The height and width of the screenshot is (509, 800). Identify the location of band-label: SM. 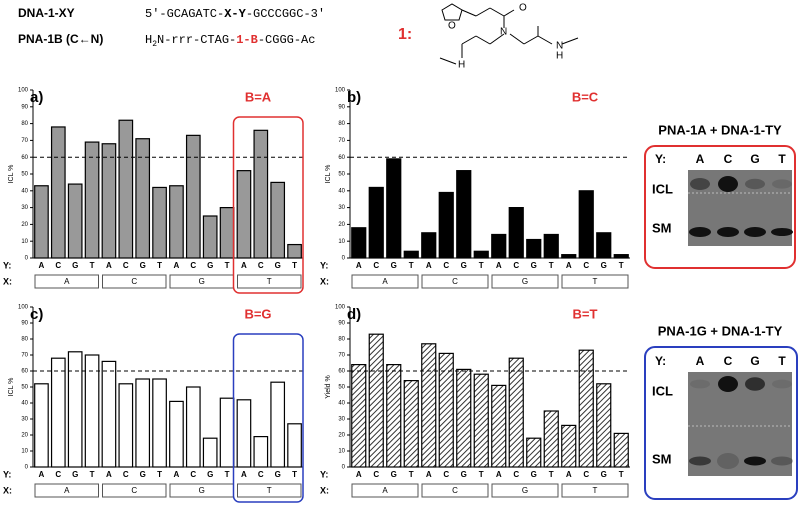
(662, 227).